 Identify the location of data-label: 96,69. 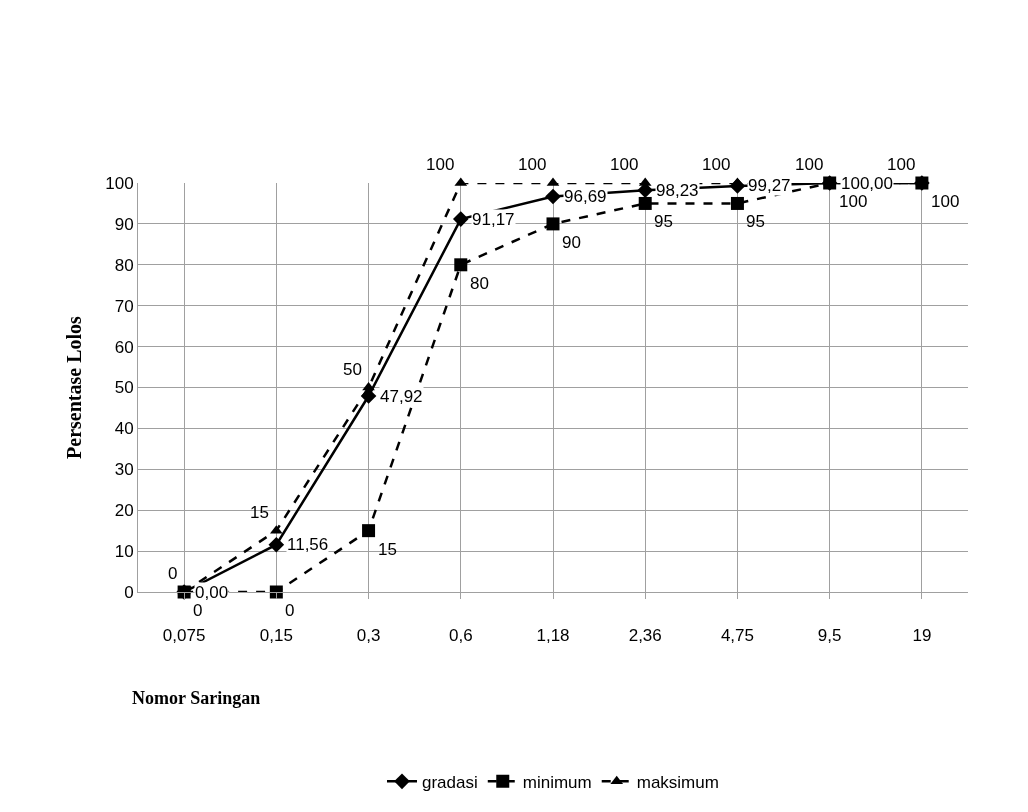
(585, 196).